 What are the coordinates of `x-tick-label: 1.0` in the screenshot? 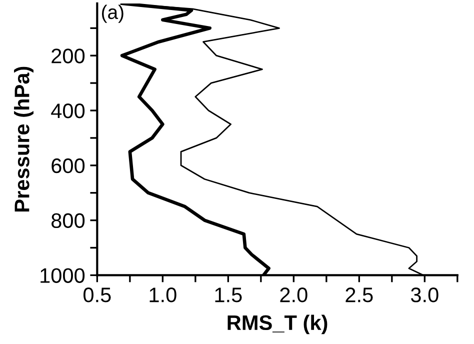 It's located at (163, 295).